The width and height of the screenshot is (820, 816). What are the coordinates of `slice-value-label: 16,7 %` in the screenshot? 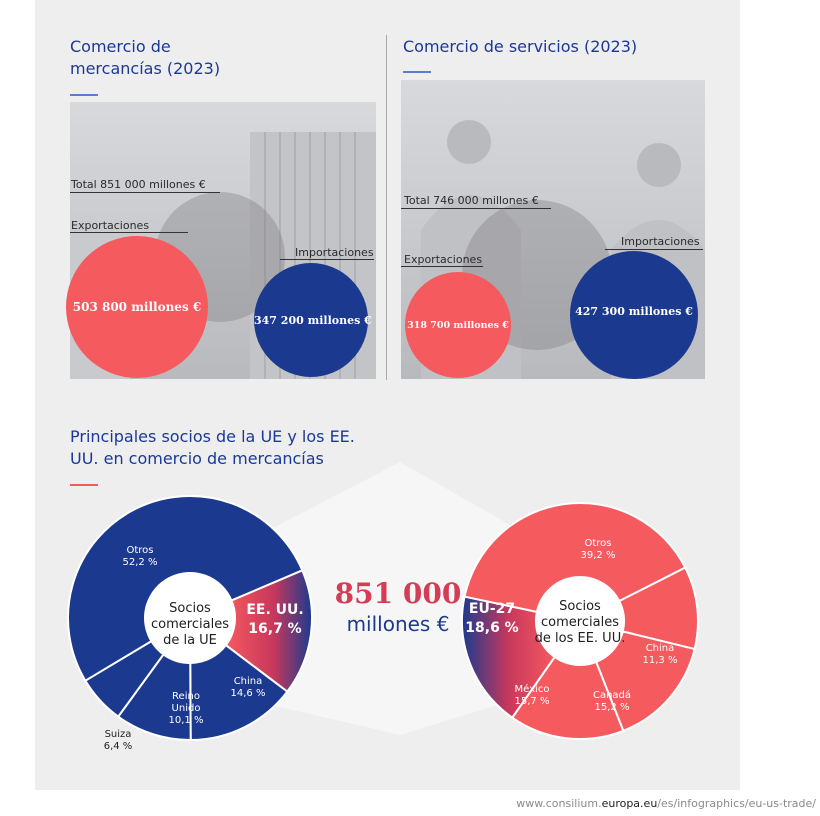 It's located at (274, 629).